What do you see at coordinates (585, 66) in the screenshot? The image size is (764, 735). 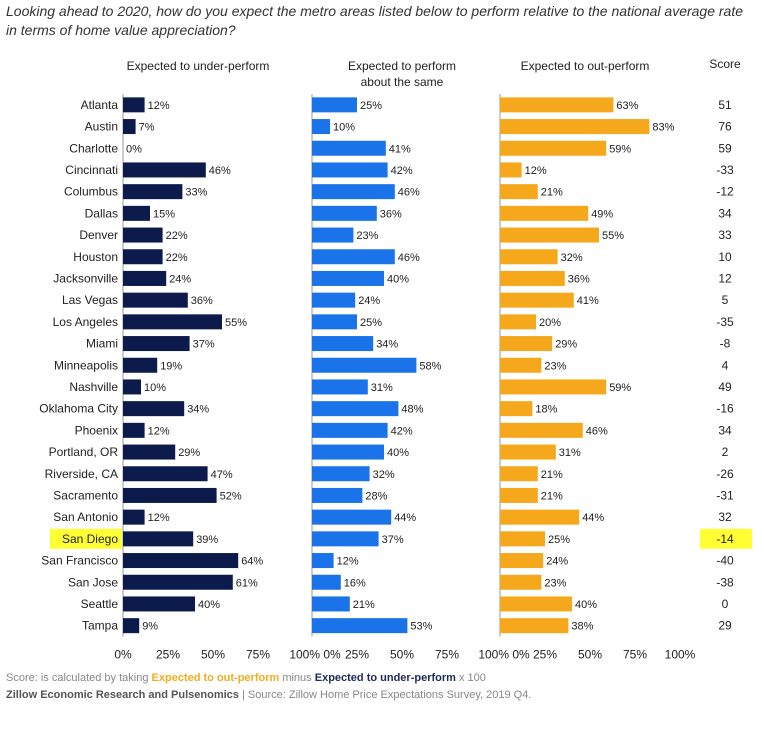 I see `panel-header-3: Expected to out-perform` at bounding box center [585, 66].